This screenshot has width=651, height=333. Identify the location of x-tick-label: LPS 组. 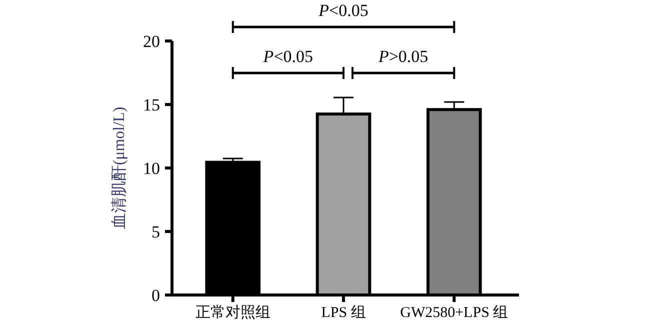
(343, 312).